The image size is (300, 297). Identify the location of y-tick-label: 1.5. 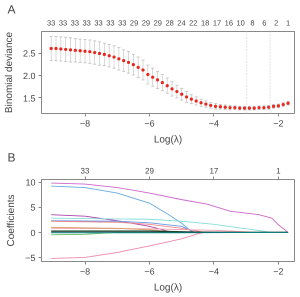
(29, 98).